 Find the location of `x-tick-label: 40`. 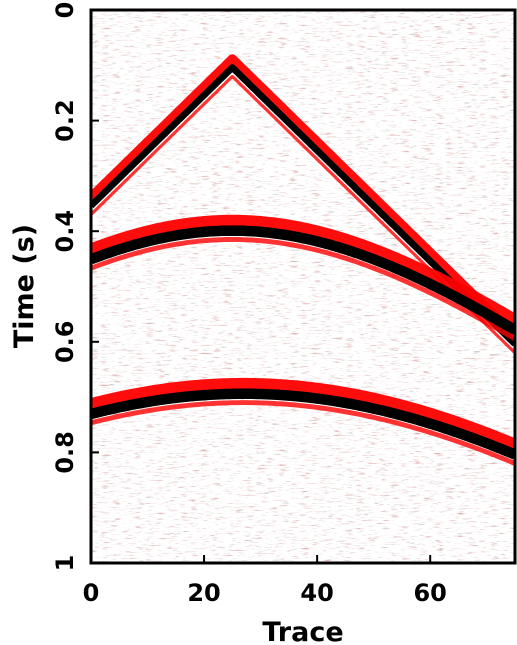

x-tick-label: 40 is located at coordinates (316, 593).